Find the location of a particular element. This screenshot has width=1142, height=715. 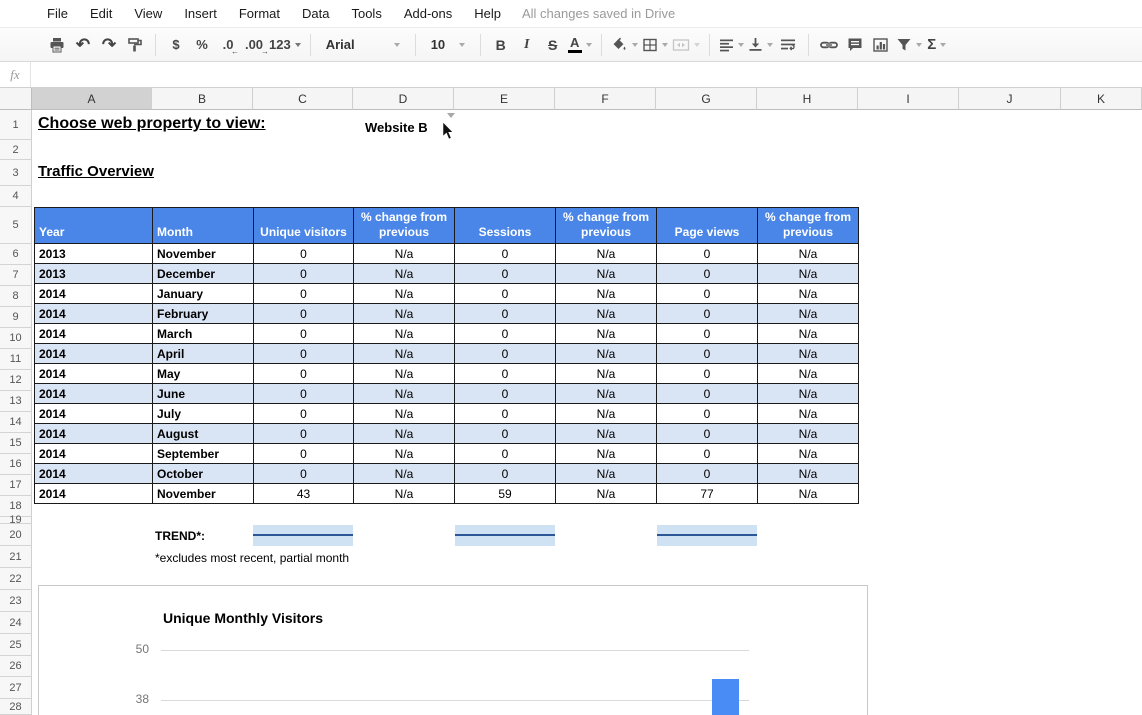

paint-format-icon is located at coordinates (135, 45).